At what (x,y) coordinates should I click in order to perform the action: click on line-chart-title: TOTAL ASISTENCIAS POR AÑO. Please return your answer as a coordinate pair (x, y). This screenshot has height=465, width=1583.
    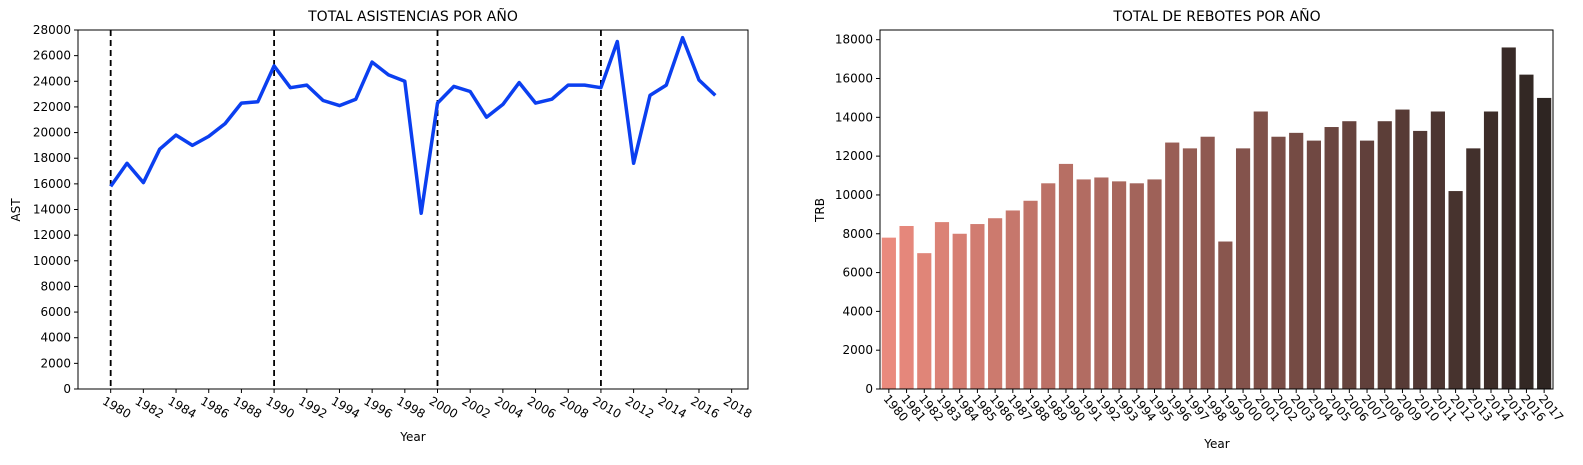
    Looking at the image, I should click on (412, 16).